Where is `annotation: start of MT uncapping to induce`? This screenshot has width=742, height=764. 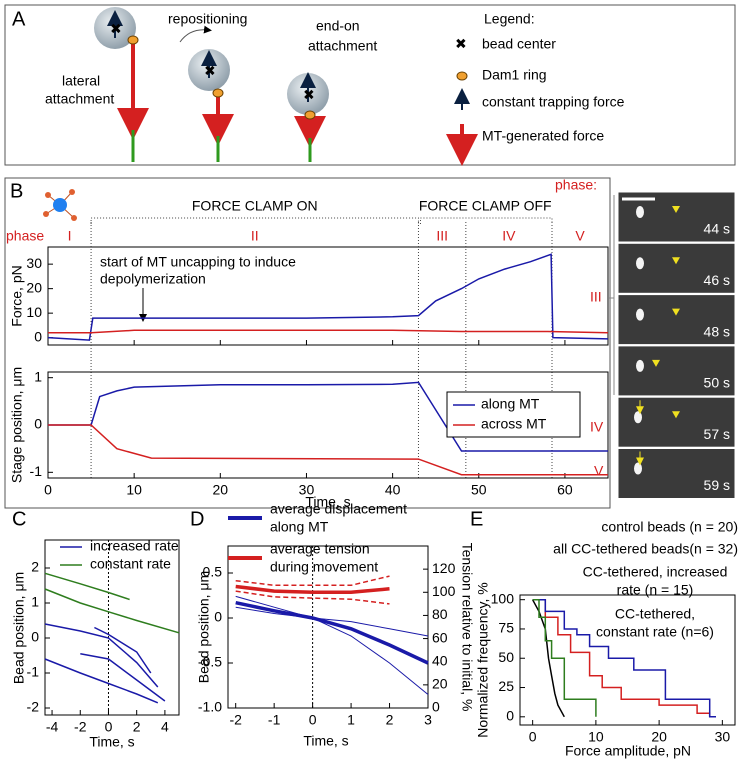 annotation: start of MT uncapping to induce is located at coordinates (198, 262).